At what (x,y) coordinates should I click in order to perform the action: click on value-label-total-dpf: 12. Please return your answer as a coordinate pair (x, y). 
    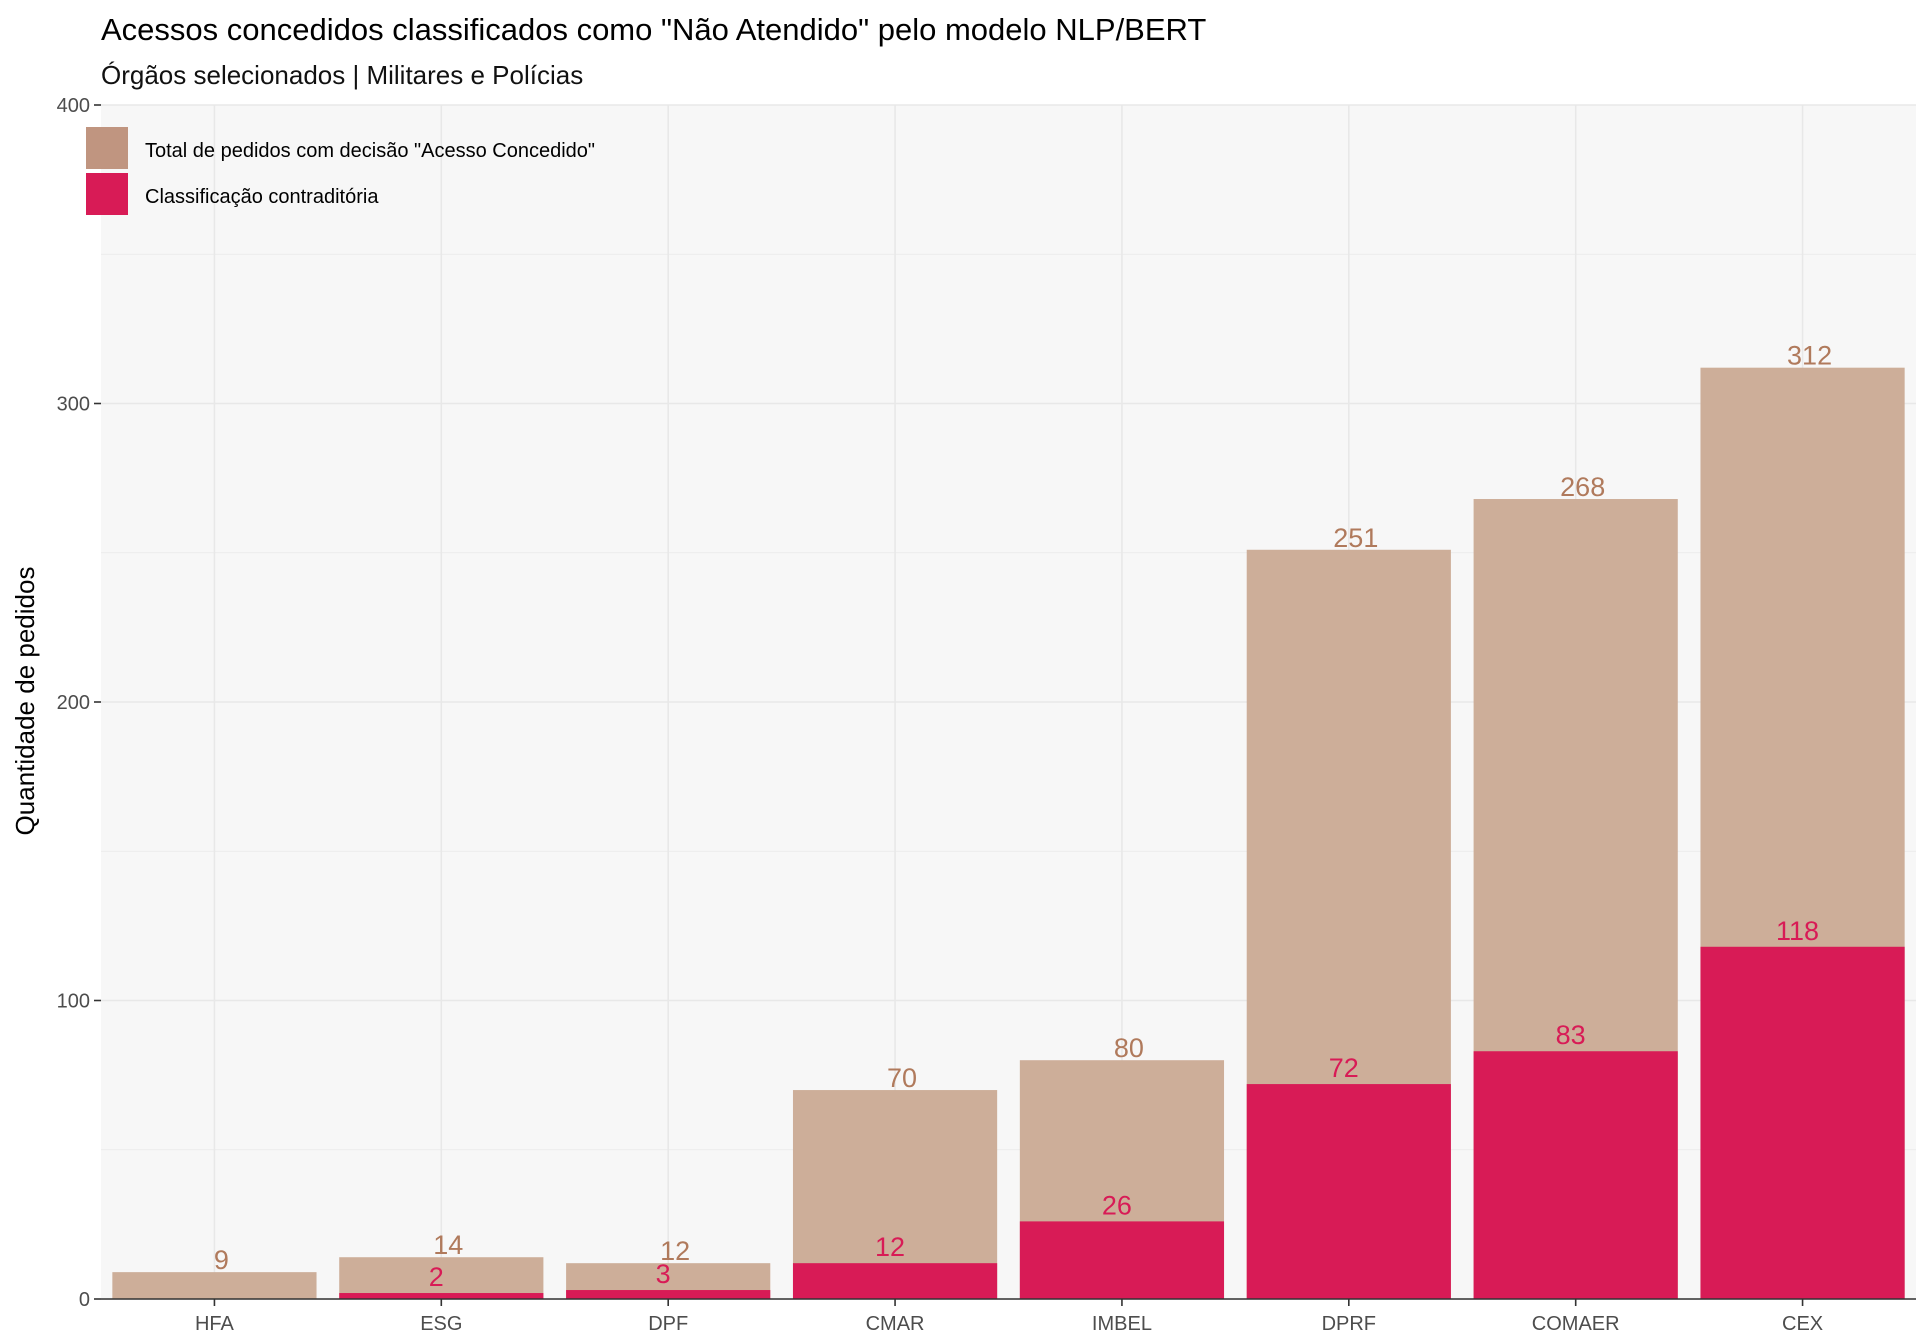
    Looking at the image, I should click on (675, 1251).